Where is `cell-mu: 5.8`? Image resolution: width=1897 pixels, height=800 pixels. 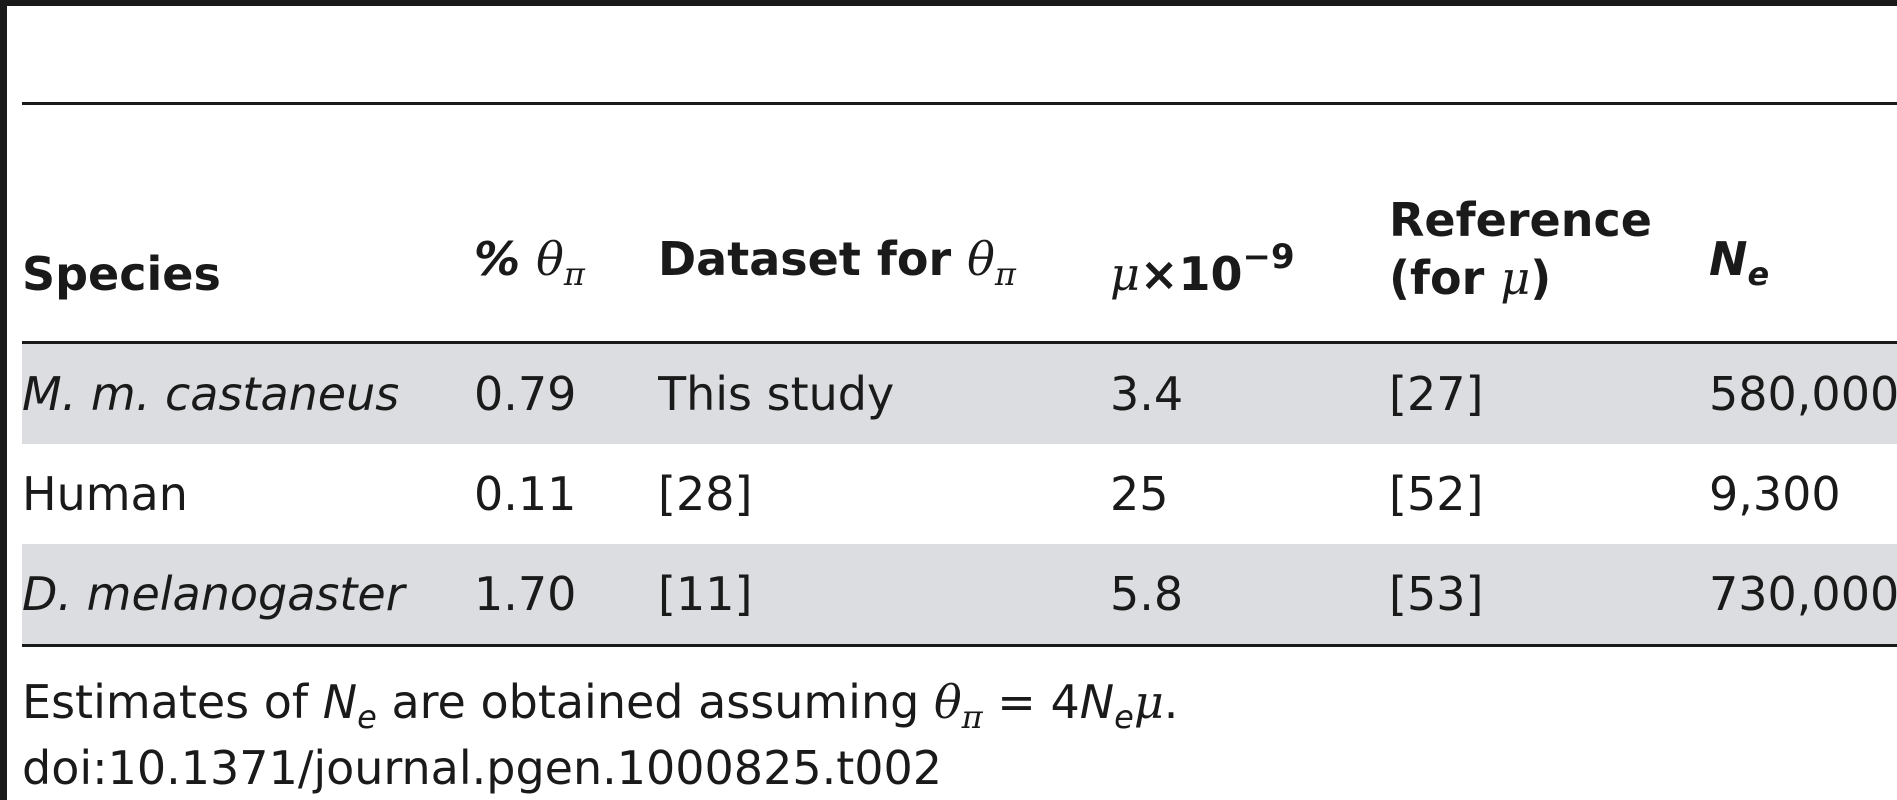 cell-mu: 5.8 is located at coordinates (1249, 595).